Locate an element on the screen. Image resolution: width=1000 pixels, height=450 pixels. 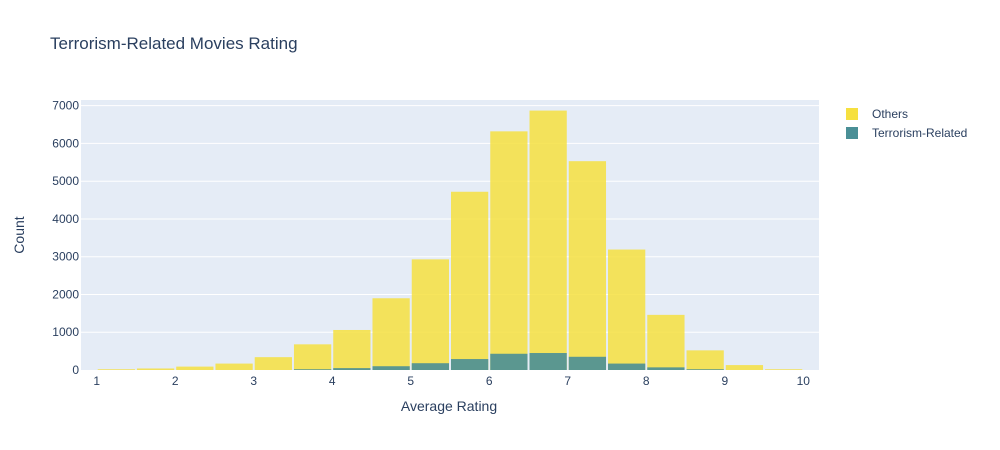
chart-title: Terrorism-Related Movies Rating is located at coordinates (174, 43).